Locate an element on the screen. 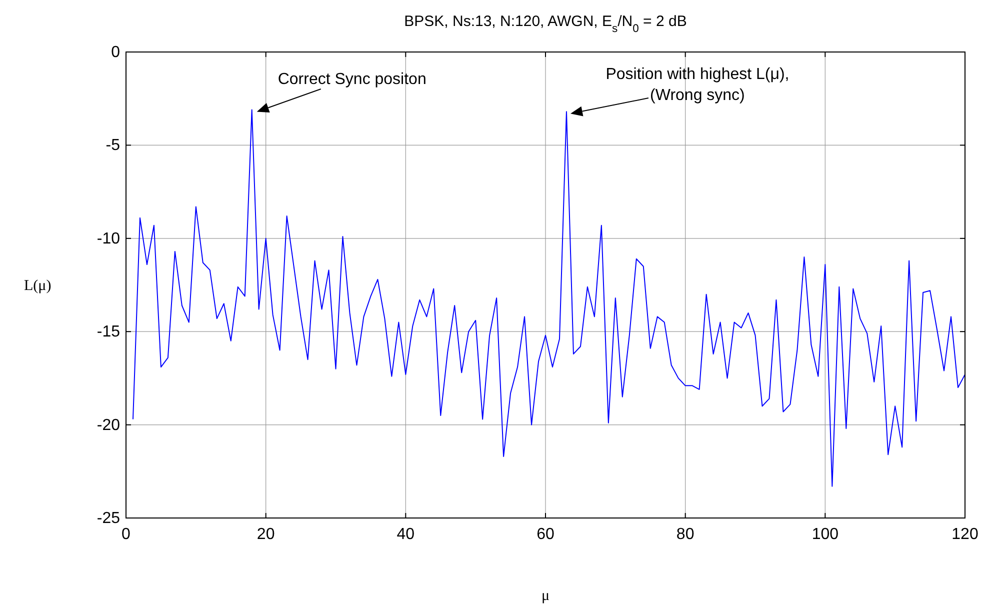 The height and width of the screenshot is (615, 987). x-tick-label: 60 is located at coordinates (545, 534).